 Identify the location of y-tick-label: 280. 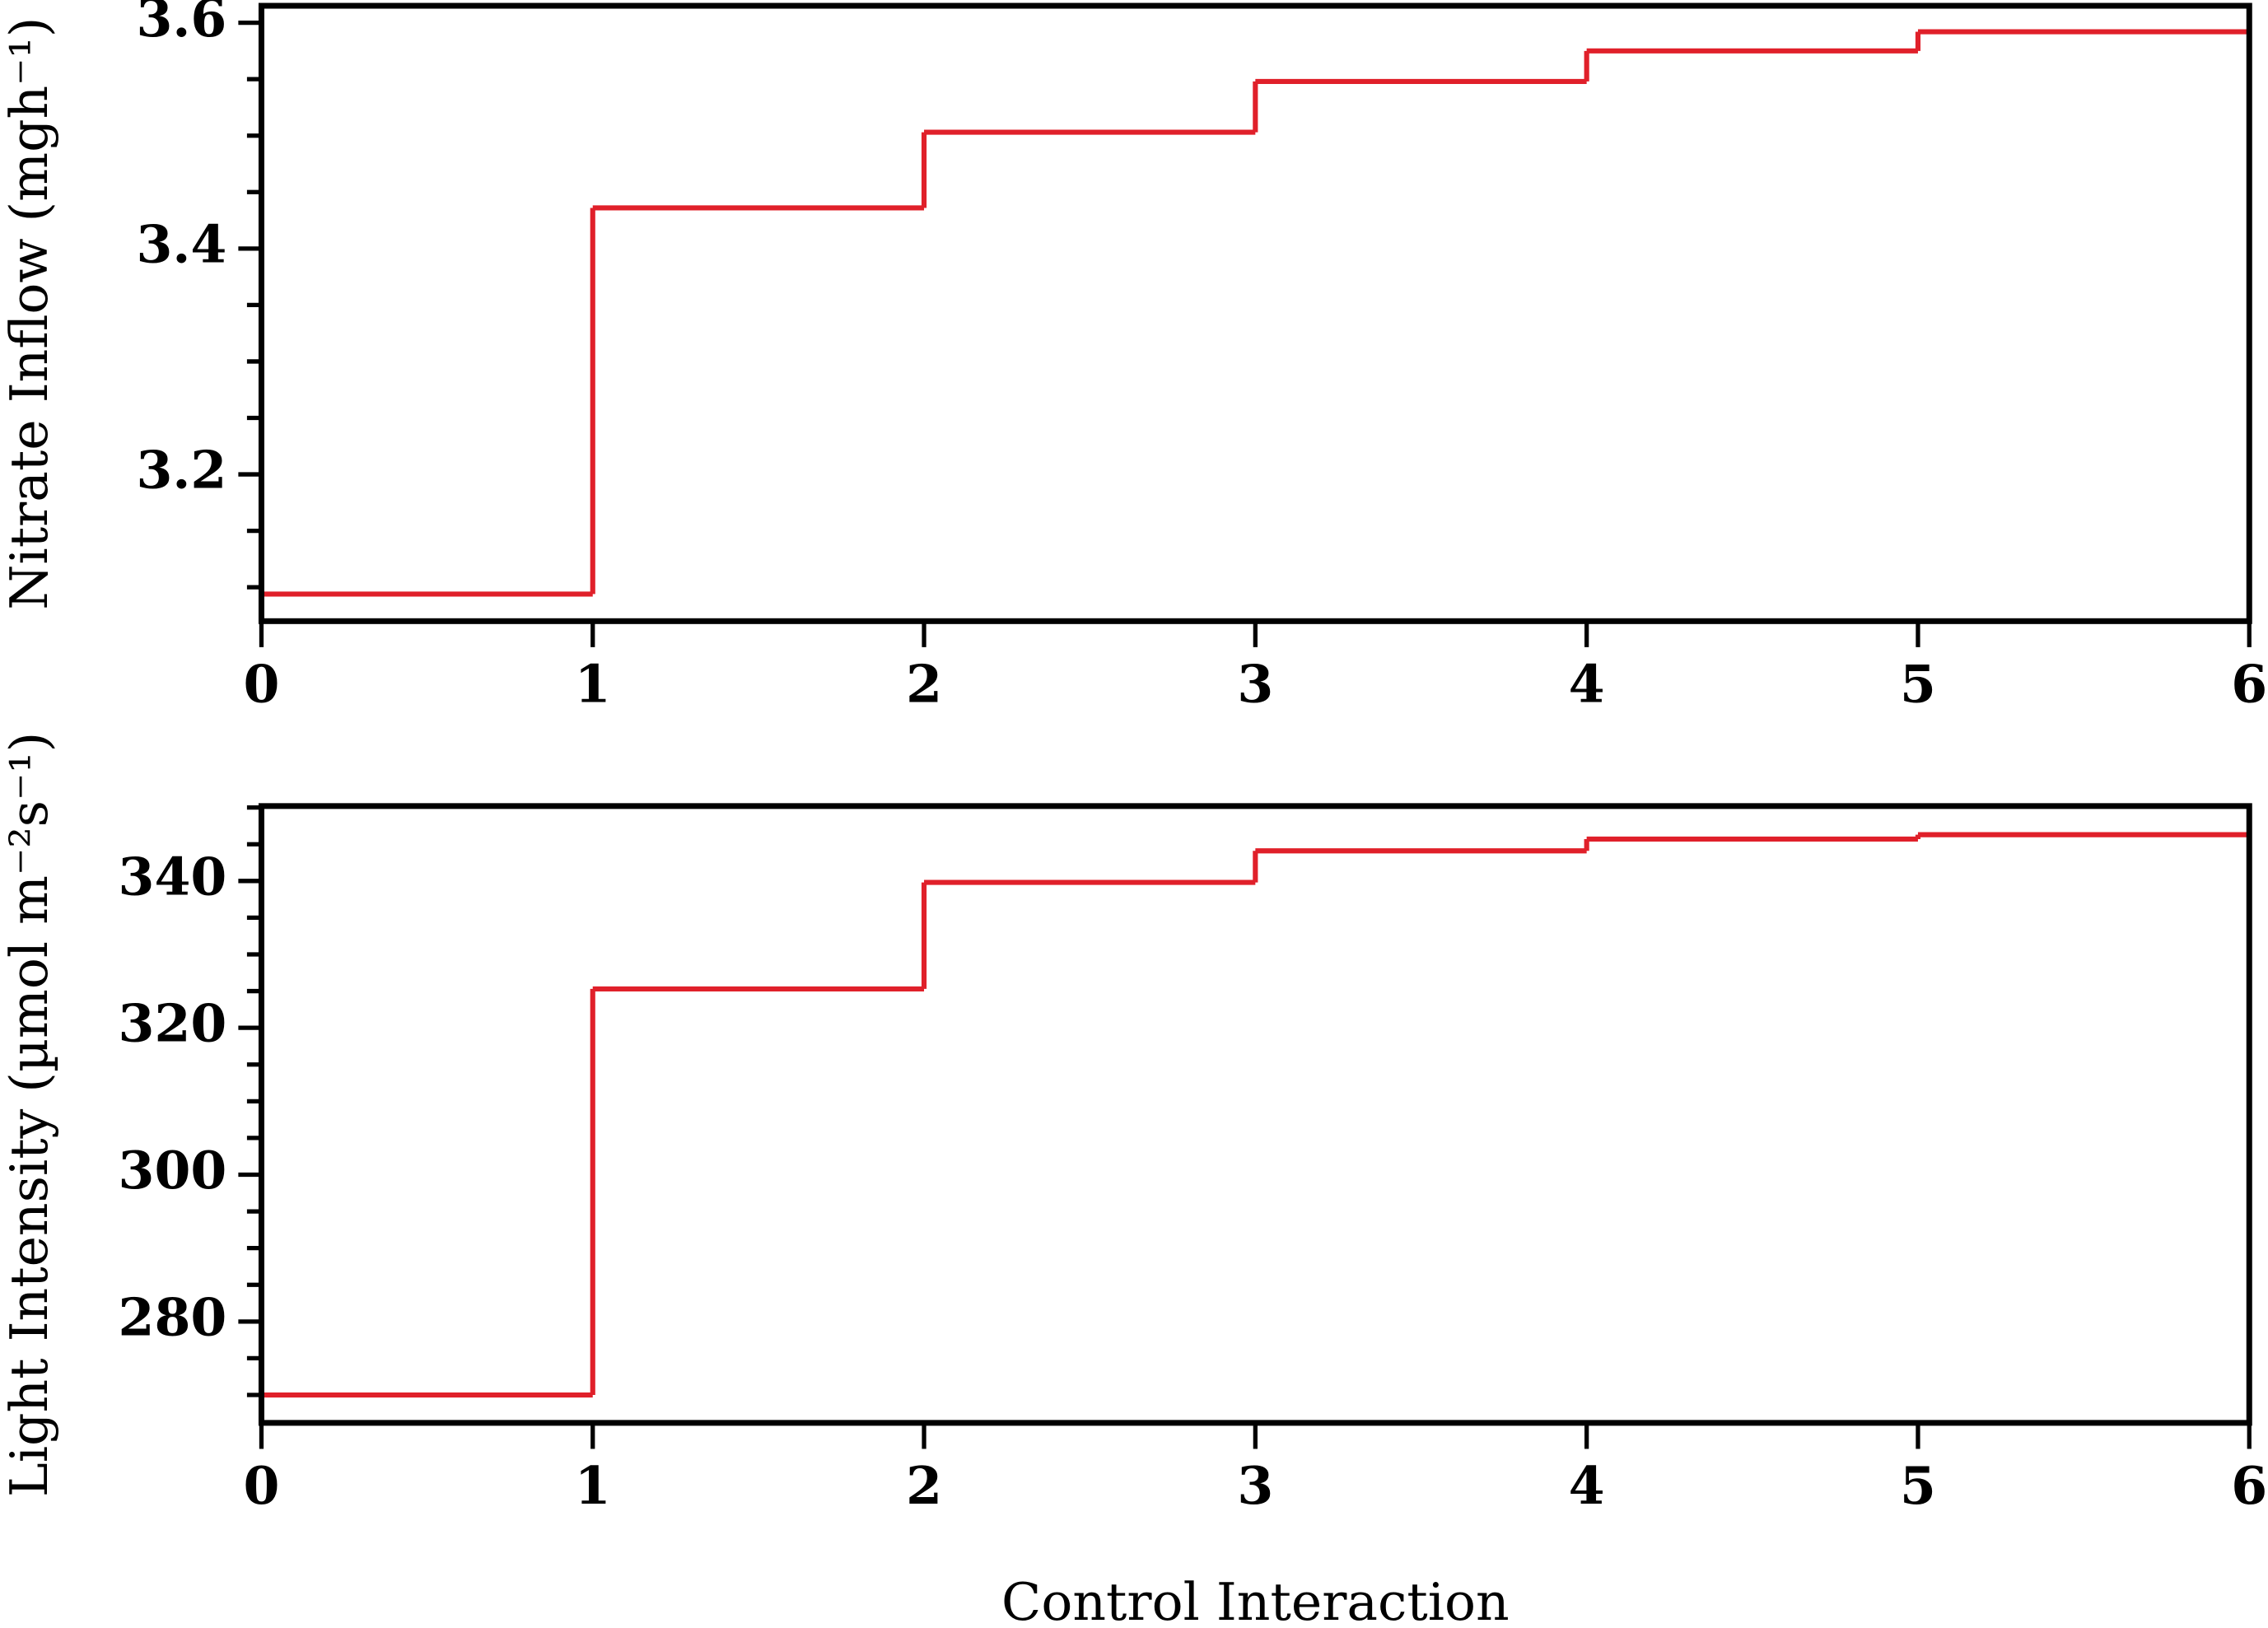
(173, 1316).